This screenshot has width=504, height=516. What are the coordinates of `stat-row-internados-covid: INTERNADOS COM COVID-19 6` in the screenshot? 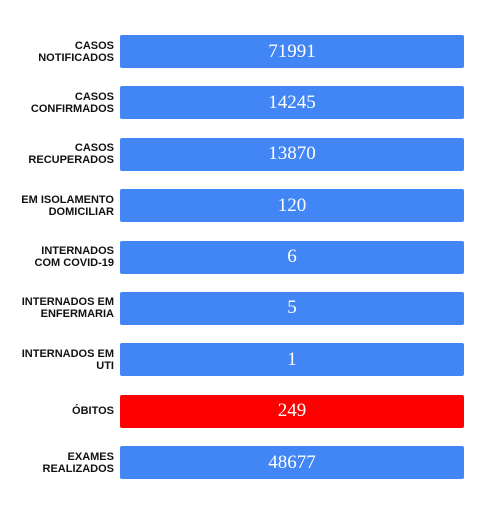 It's located at (252, 266).